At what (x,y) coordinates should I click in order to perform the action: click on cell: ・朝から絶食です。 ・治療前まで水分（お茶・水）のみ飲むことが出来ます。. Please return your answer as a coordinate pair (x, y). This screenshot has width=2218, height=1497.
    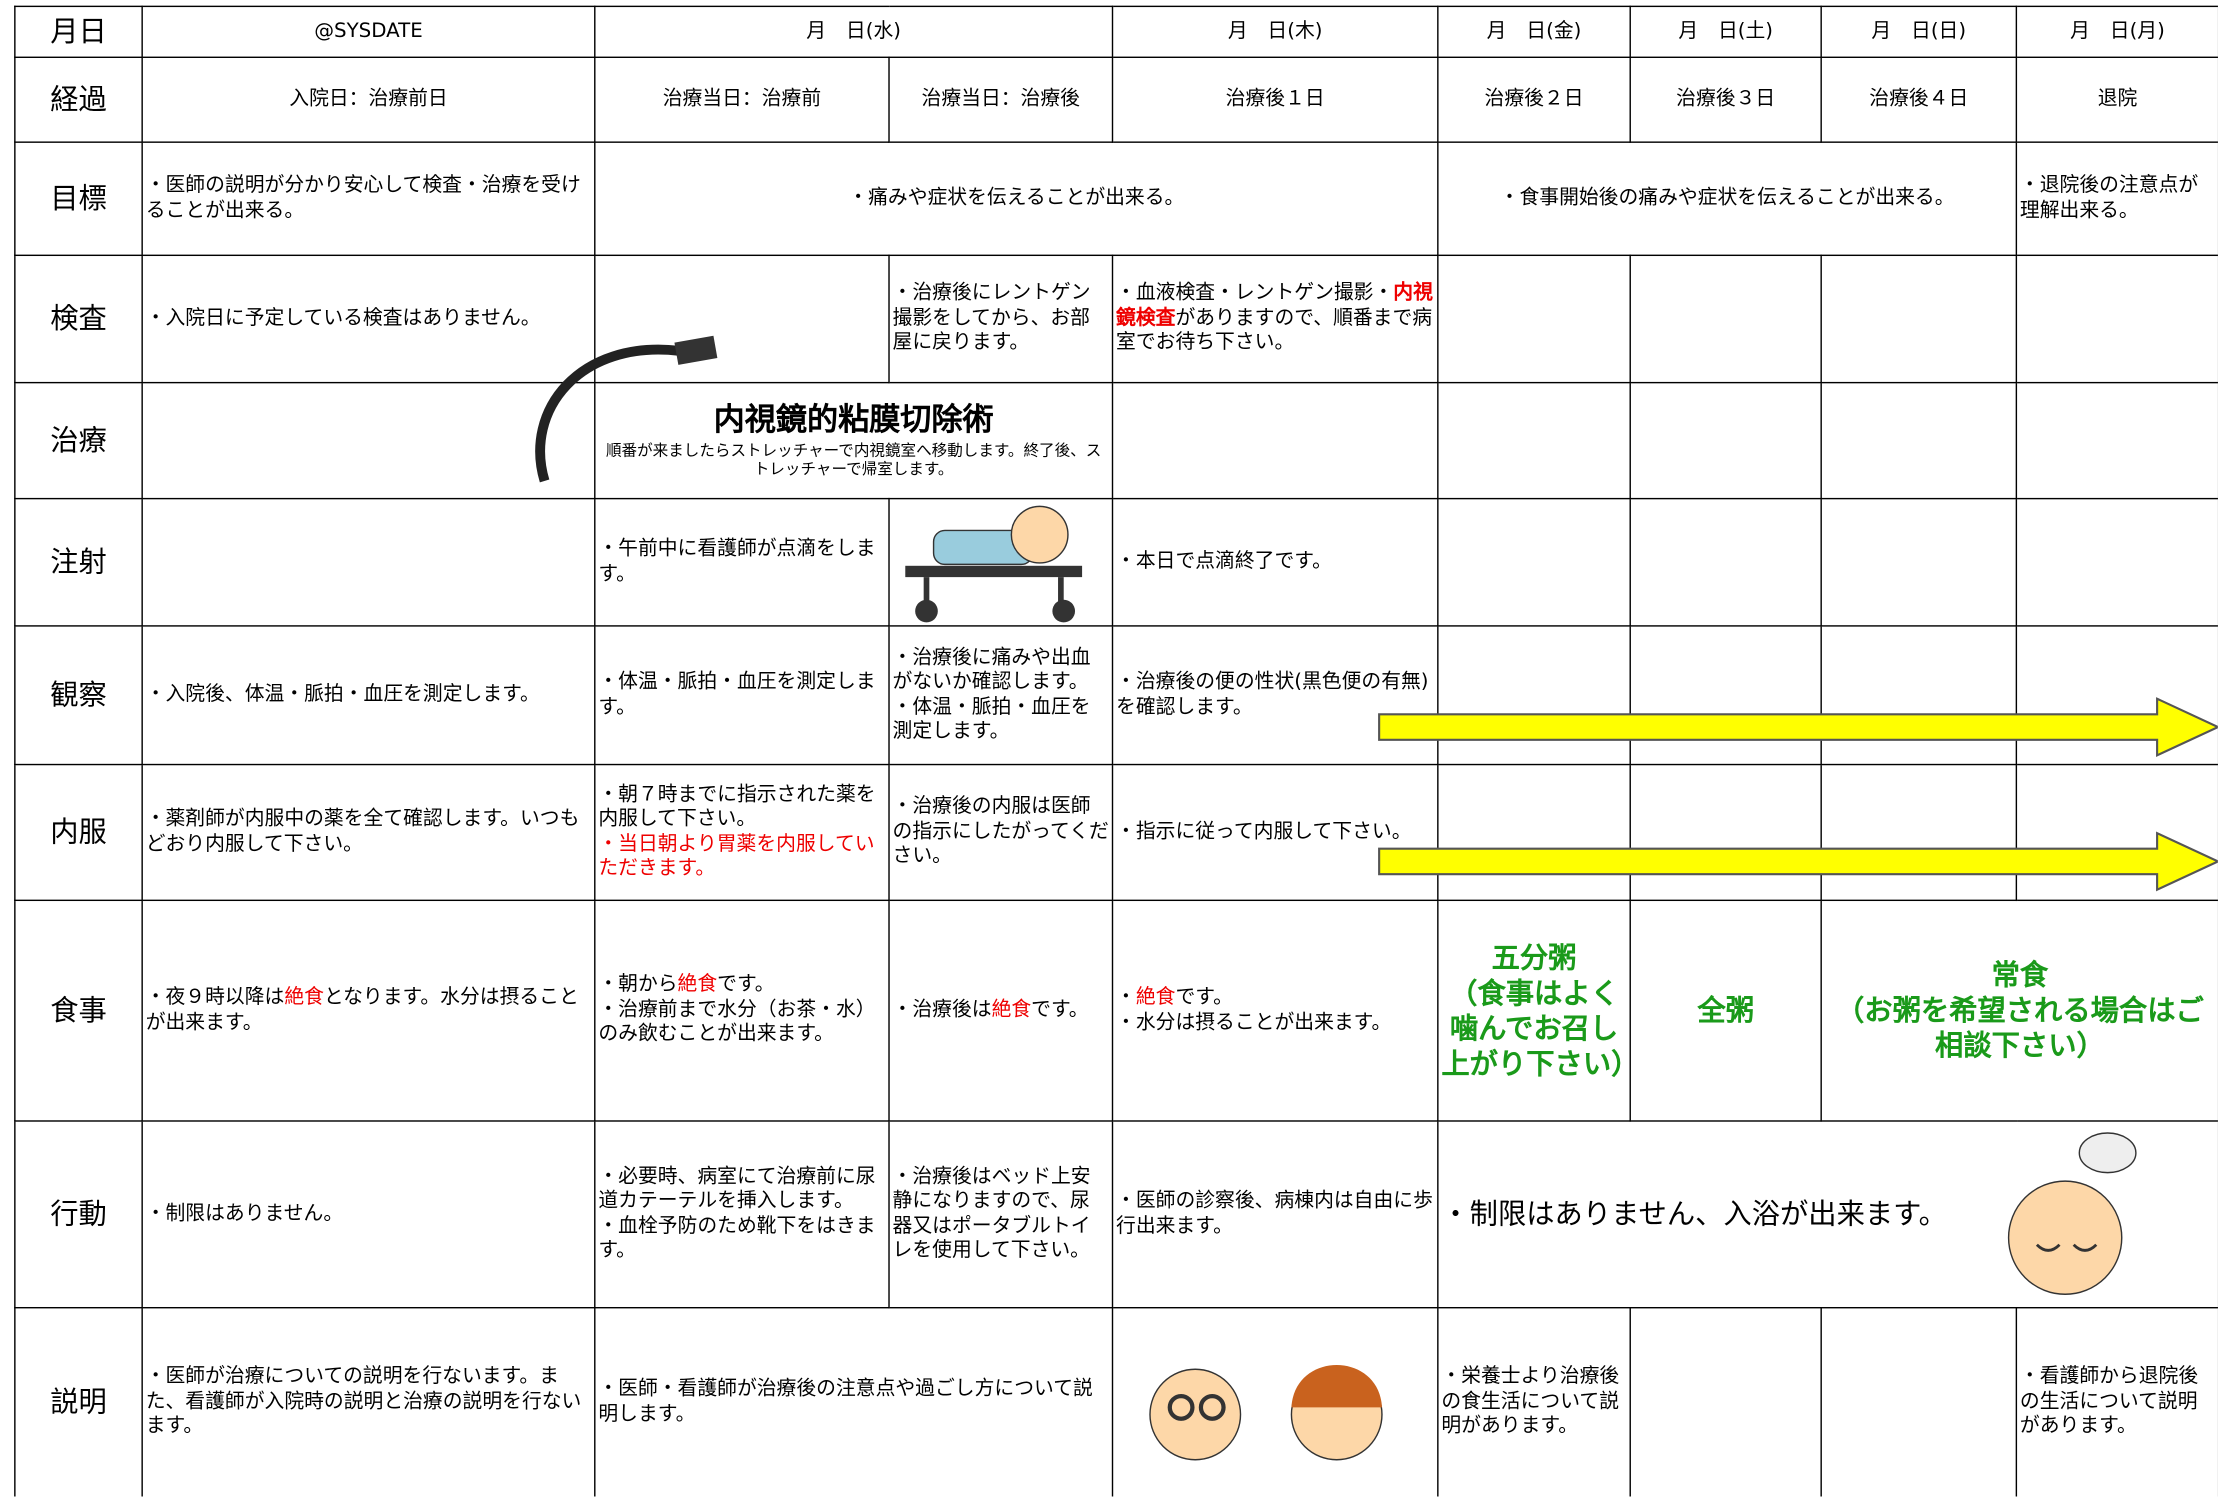
    Looking at the image, I should click on (742, 1010).